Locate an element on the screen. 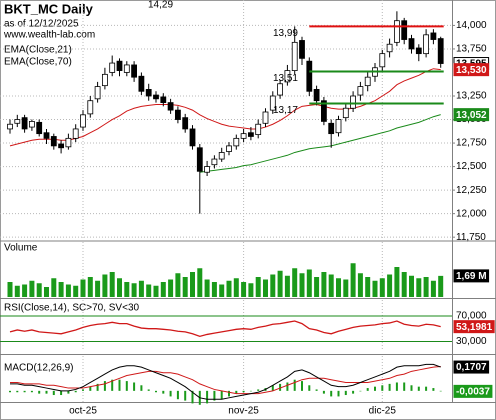  chart-title: BKT_MC Daily is located at coordinates (49, 8).